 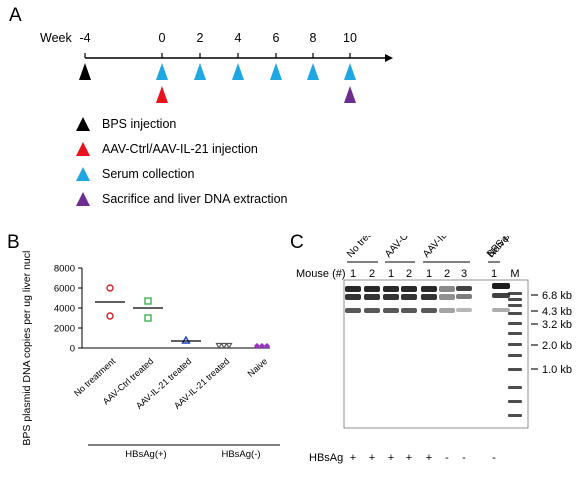 I want to click on size-marker-label: 4.3 kb, so click(x=557, y=312).